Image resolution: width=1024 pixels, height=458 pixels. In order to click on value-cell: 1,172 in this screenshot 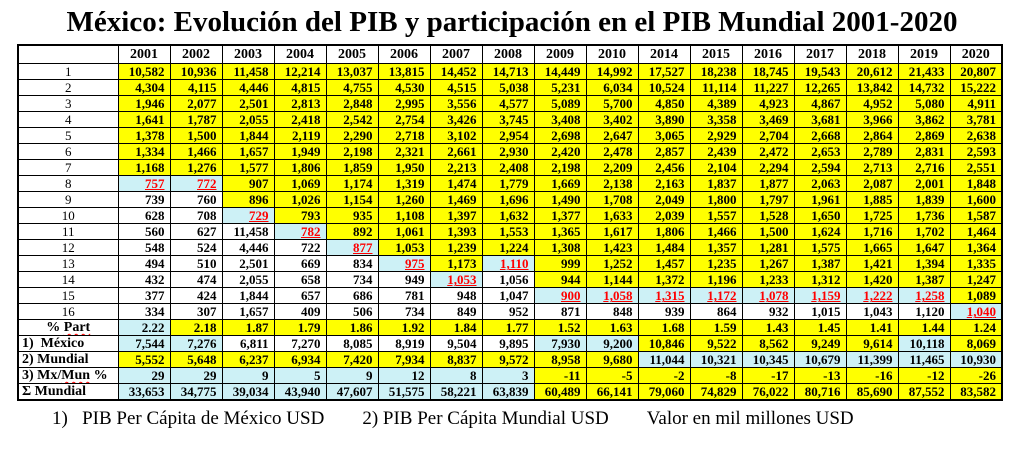, I will do `click(716, 296)`.